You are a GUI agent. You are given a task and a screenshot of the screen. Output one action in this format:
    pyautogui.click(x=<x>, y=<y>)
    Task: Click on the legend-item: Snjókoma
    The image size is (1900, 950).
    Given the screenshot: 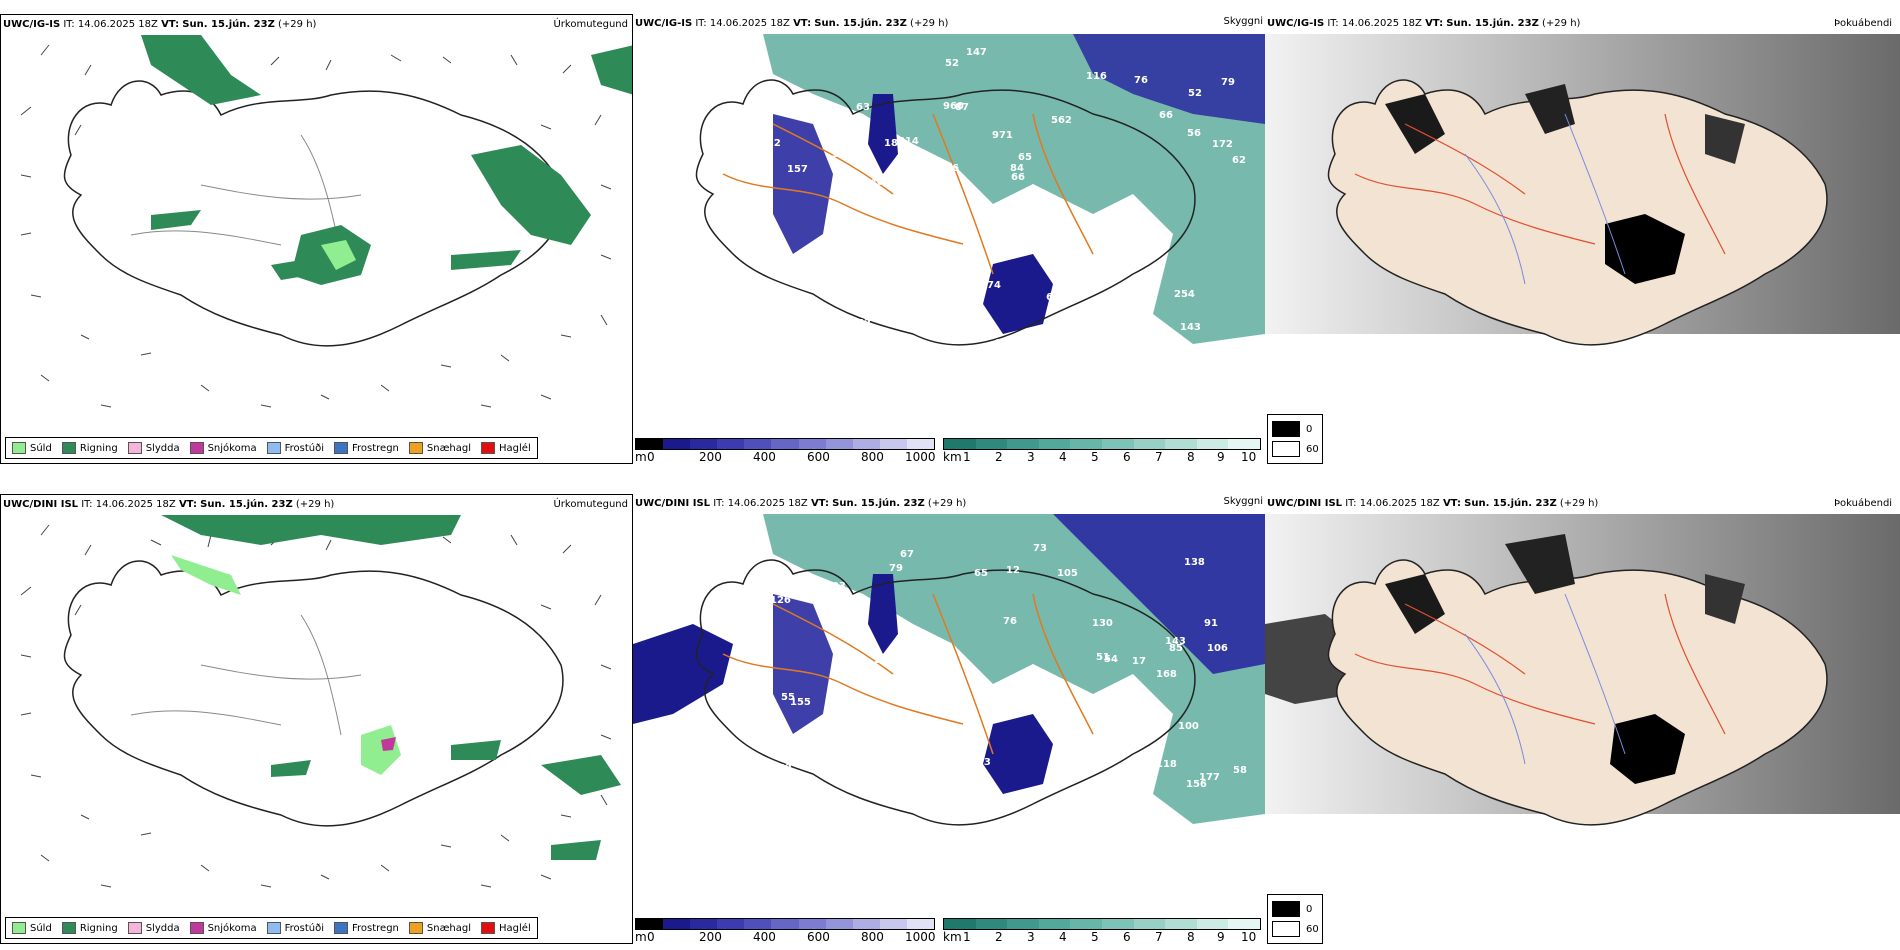 What is the action you would take?
    pyautogui.click(x=223, y=928)
    